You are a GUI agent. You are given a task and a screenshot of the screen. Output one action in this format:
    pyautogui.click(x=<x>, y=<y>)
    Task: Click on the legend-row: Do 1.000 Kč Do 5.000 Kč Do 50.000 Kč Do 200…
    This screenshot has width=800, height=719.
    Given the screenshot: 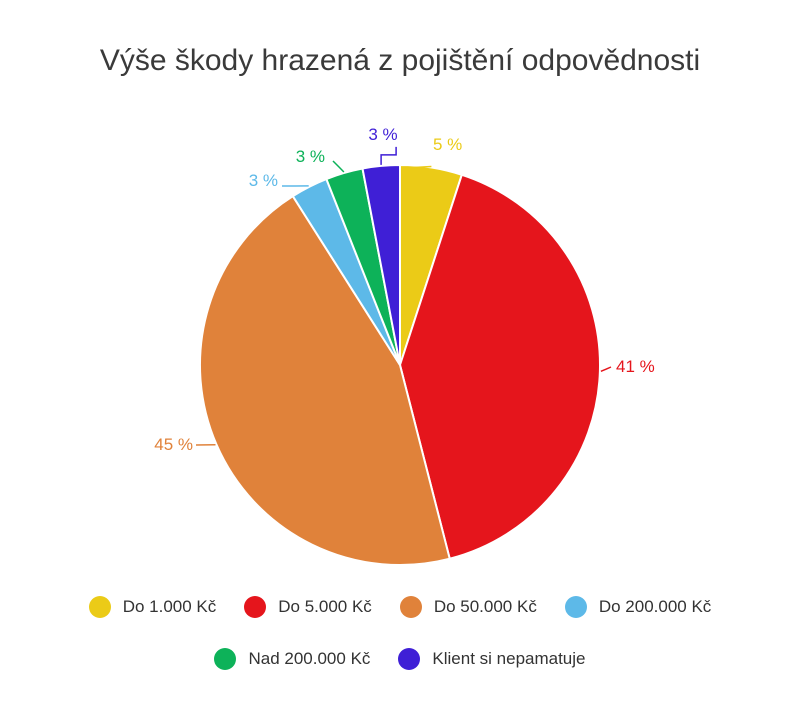 What is the action you would take?
    pyautogui.click(x=400, y=607)
    